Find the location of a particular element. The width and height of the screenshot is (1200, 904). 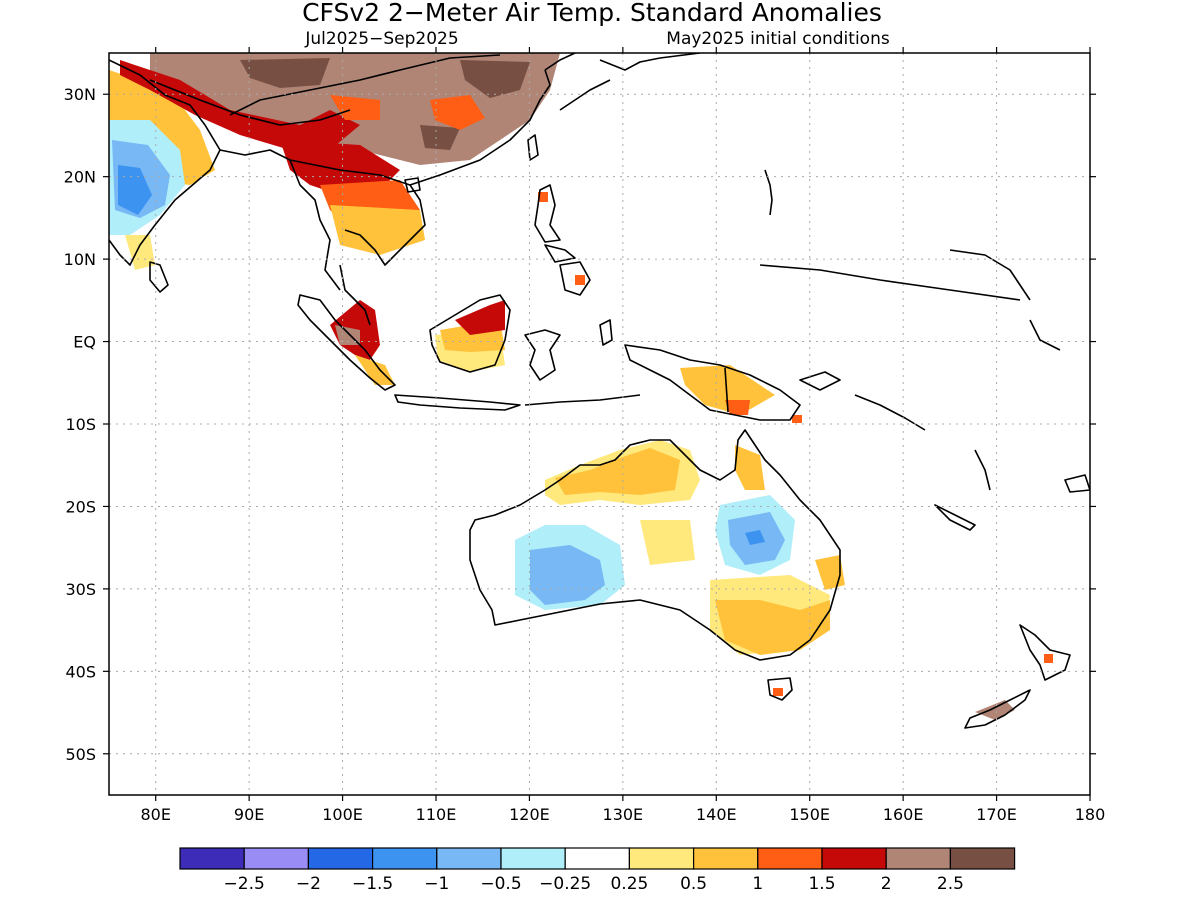

legend-label: −0.5 is located at coordinates (500, 884).